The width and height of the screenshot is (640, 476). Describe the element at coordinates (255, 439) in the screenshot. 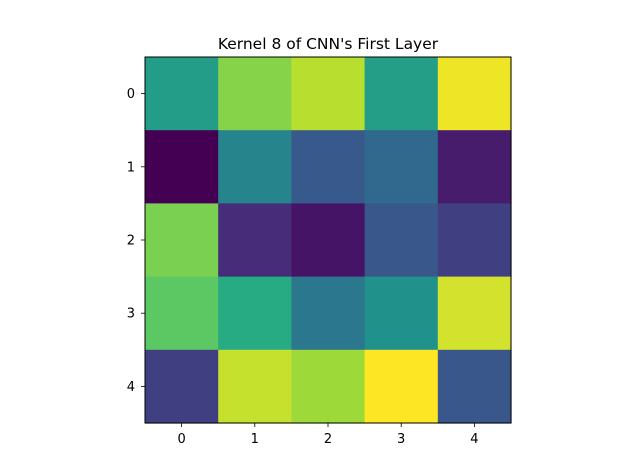

I see `x-tick-label-1: 1` at that location.